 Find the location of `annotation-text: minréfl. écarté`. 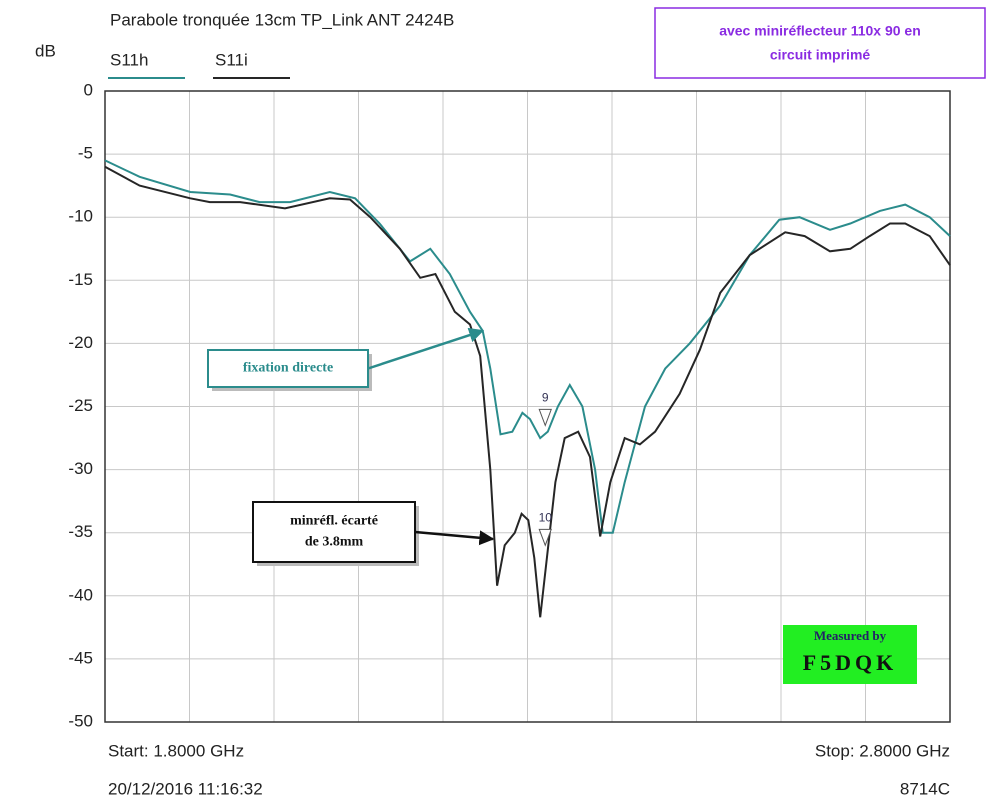

annotation-text: minréfl. écarté is located at coordinates (334, 521).